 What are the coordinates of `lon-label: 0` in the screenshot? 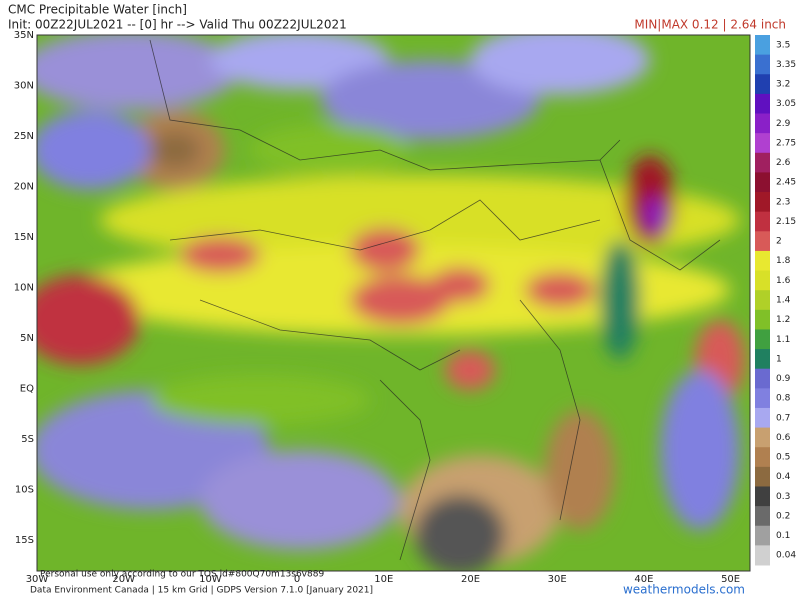 It's located at (297, 579).